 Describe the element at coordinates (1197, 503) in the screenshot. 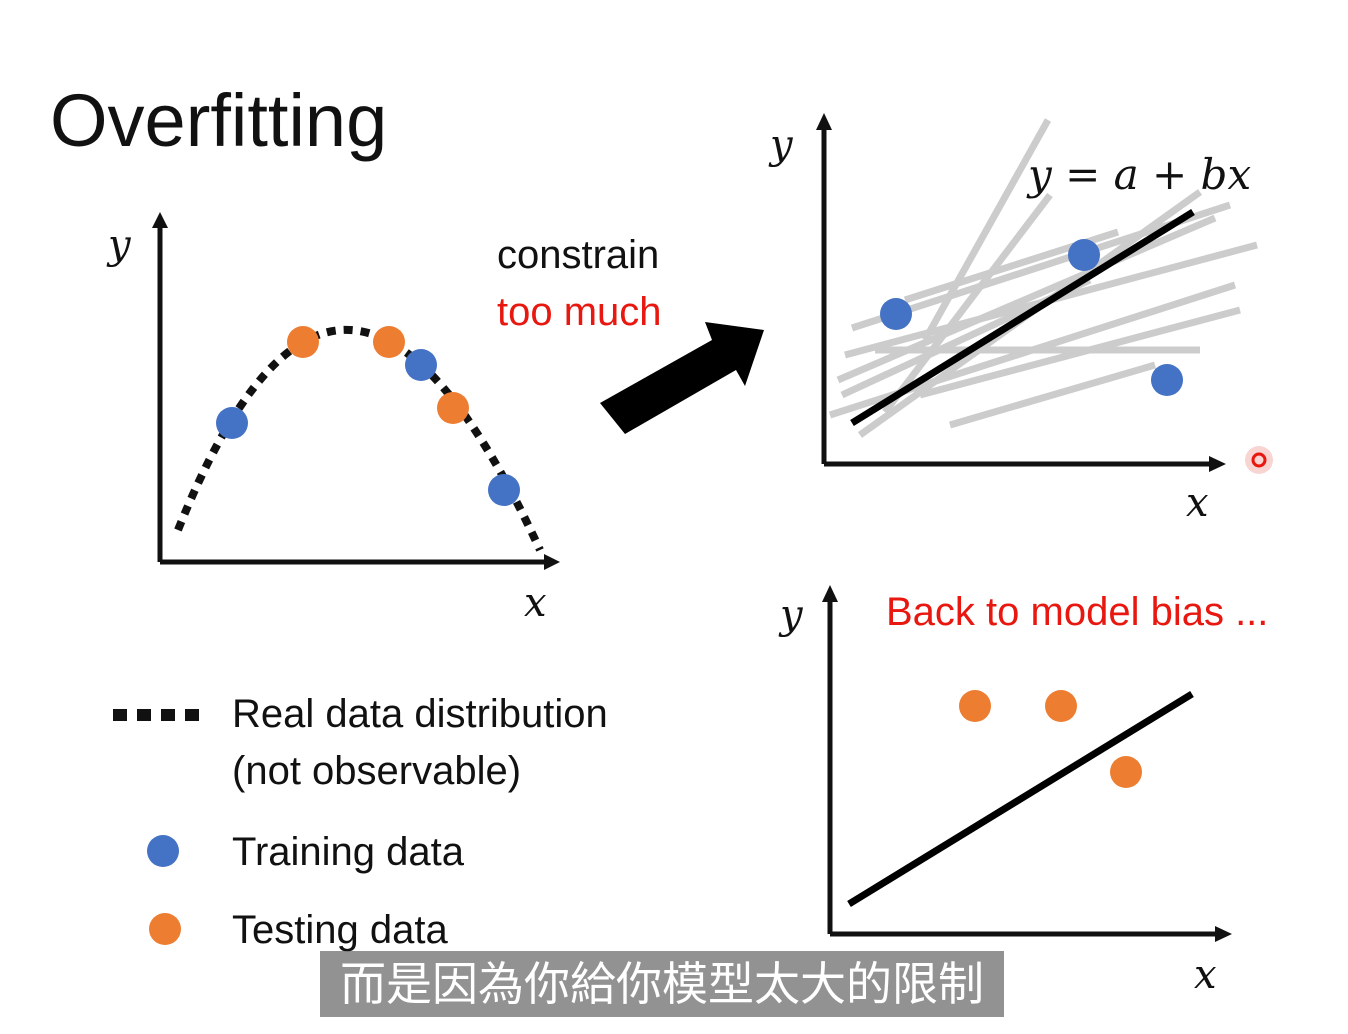

I see `top-right-x-axis-label: x` at that location.